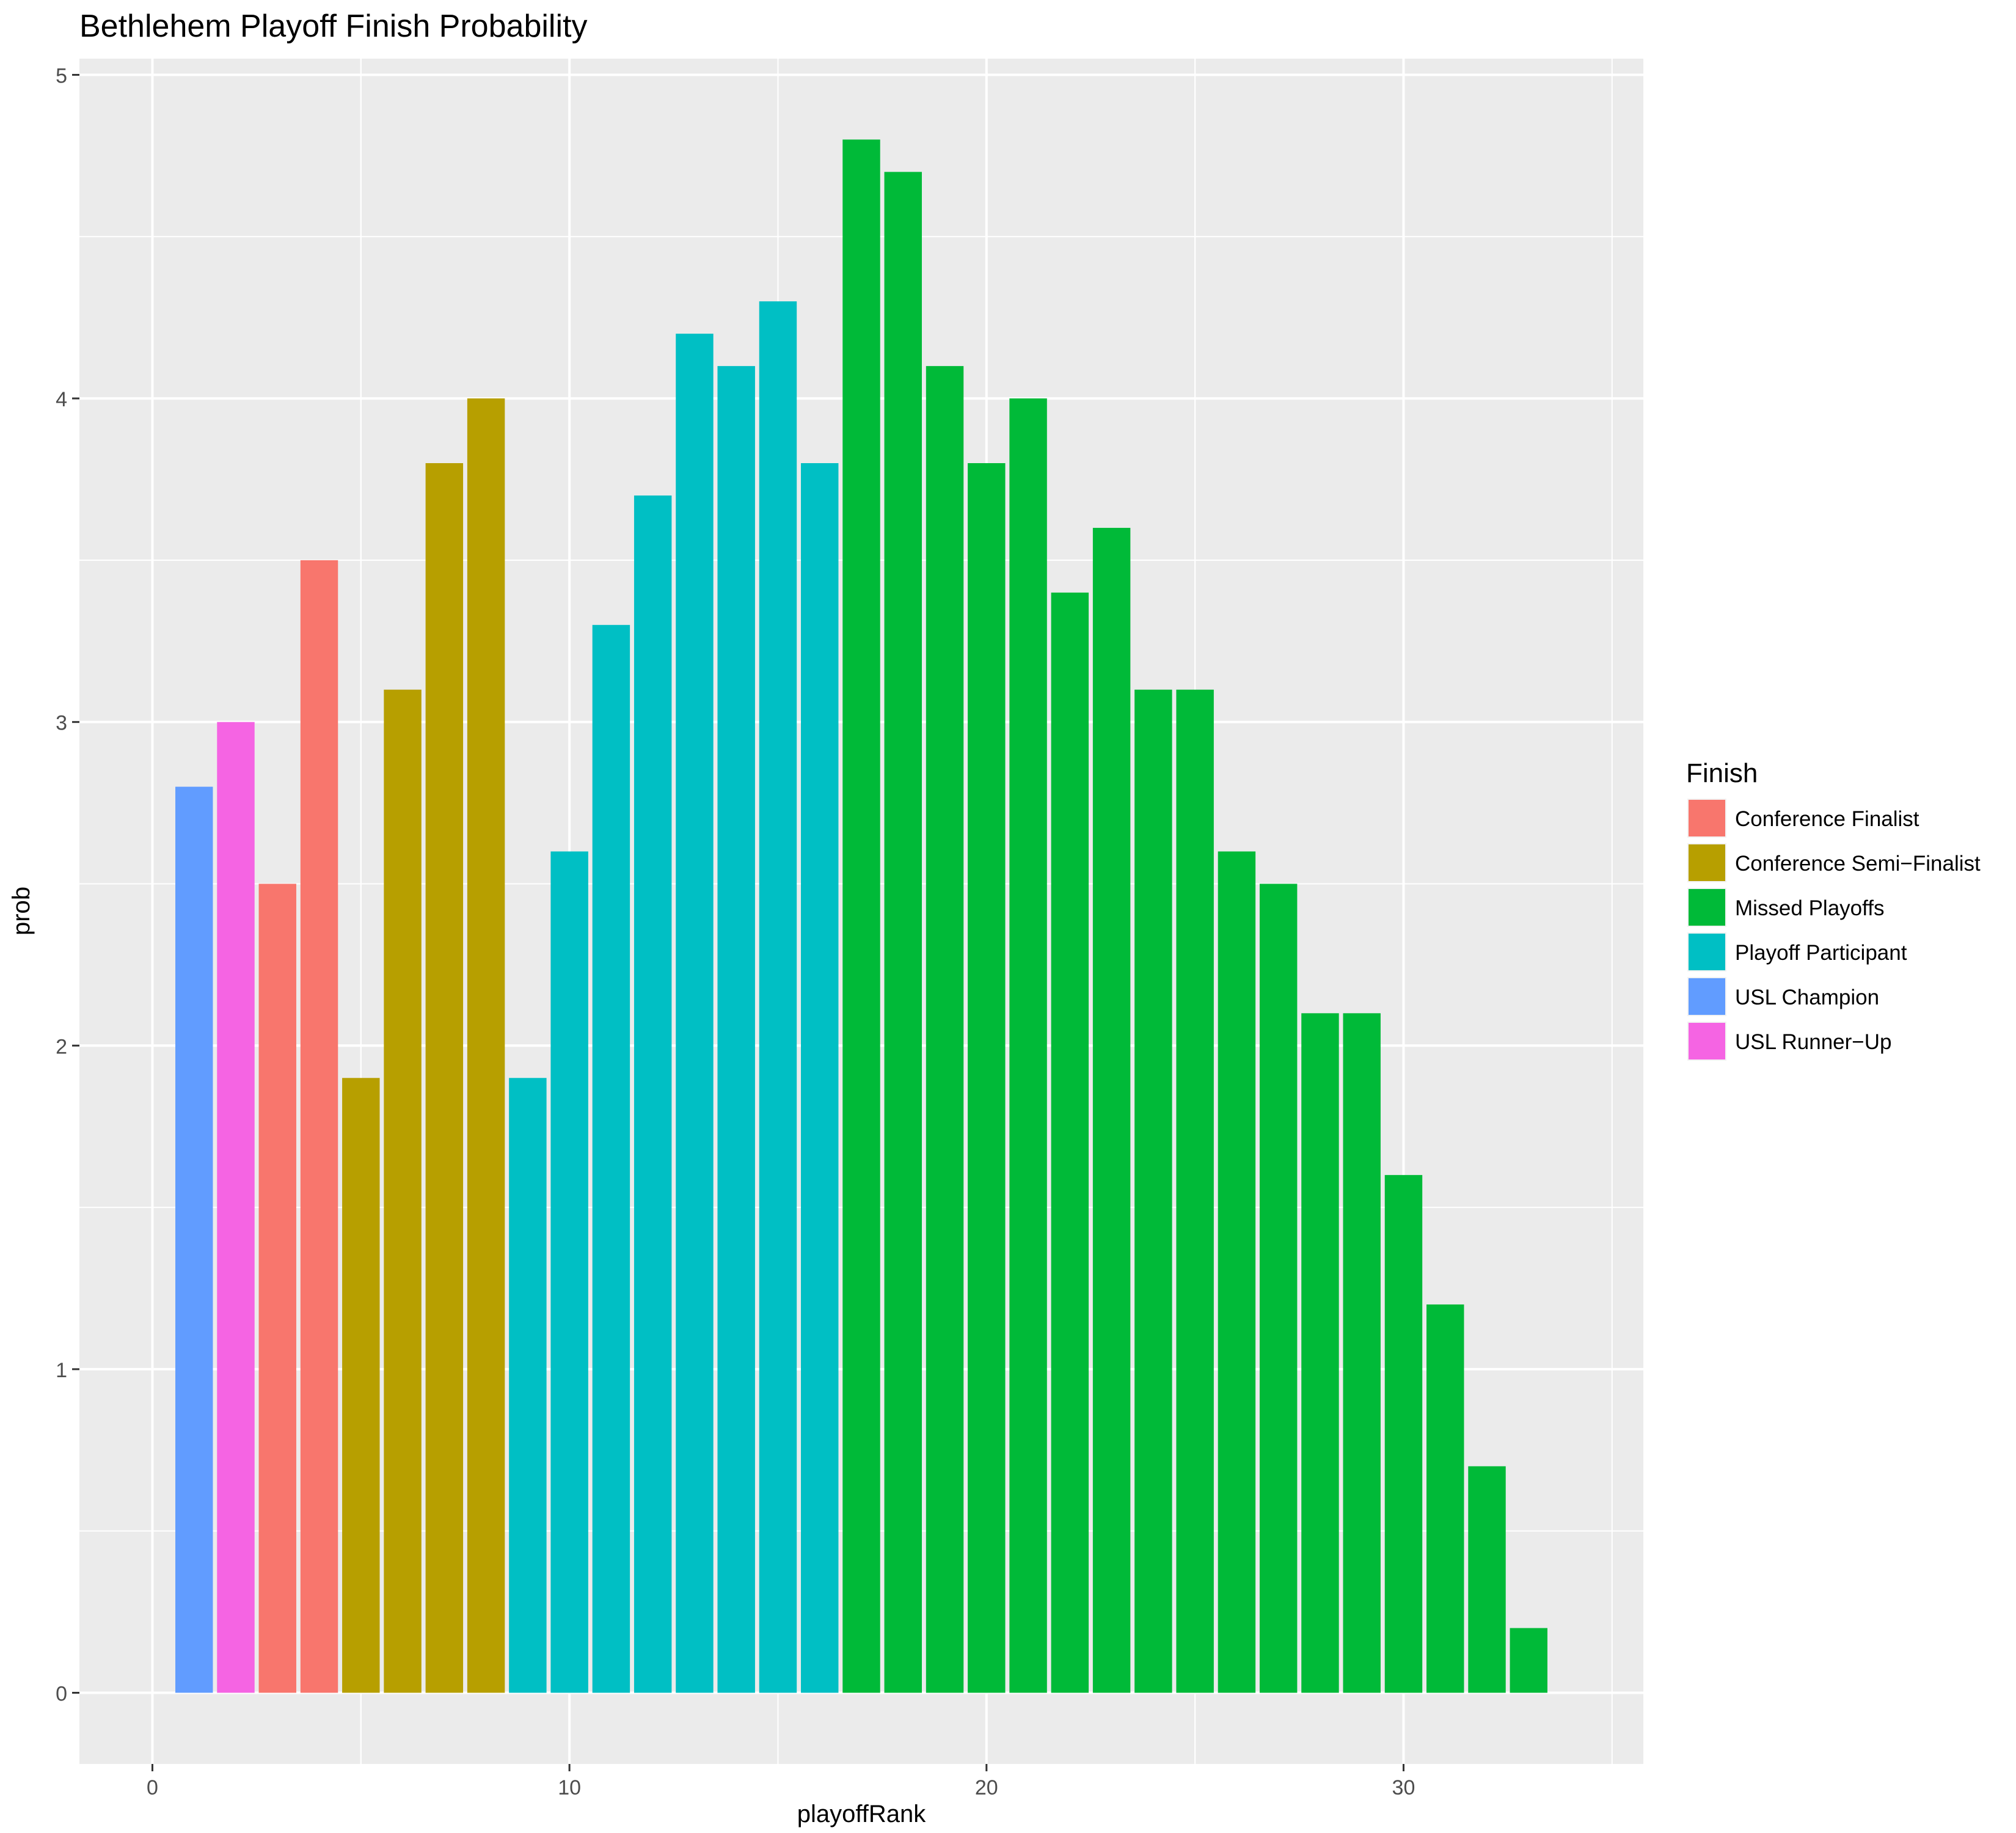  What do you see at coordinates (570, 1787) in the screenshot?
I see `x-tick-label: 10` at bounding box center [570, 1787].